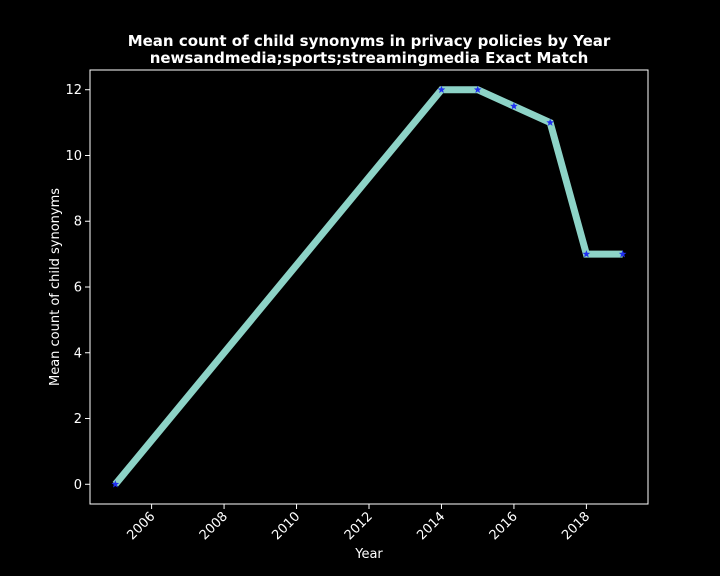  I want to click on x-axis-label: Year, so click(368, 554).